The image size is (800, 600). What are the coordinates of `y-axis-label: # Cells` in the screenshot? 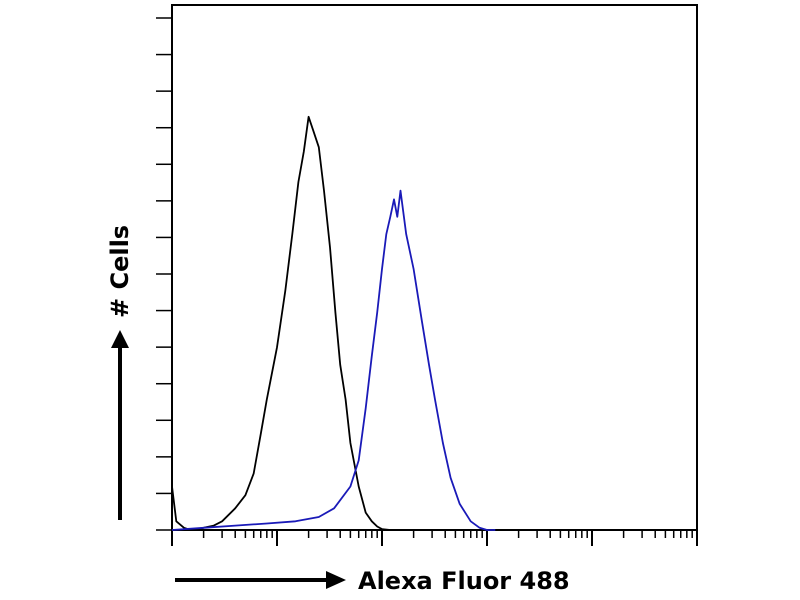 It's located at (120, 271).